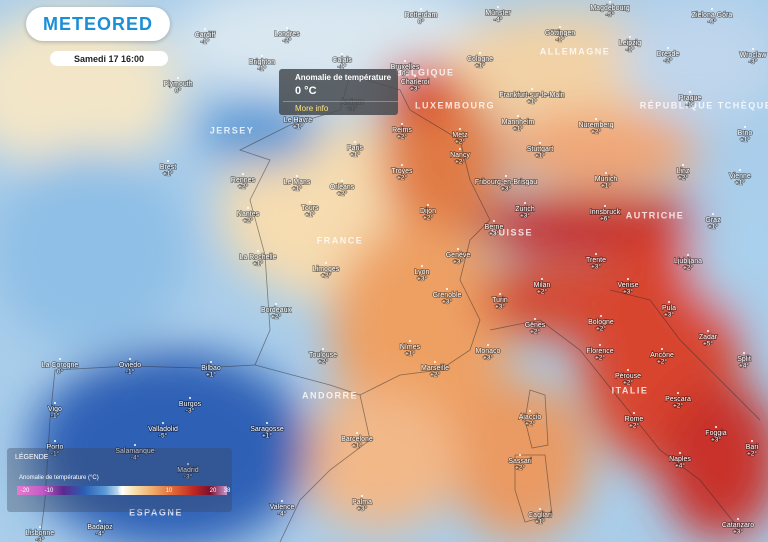  What do you see at coordinates (447, 295) in the screenshot?
I see `city-name: Grenoble` at bounding box center [447, 295].